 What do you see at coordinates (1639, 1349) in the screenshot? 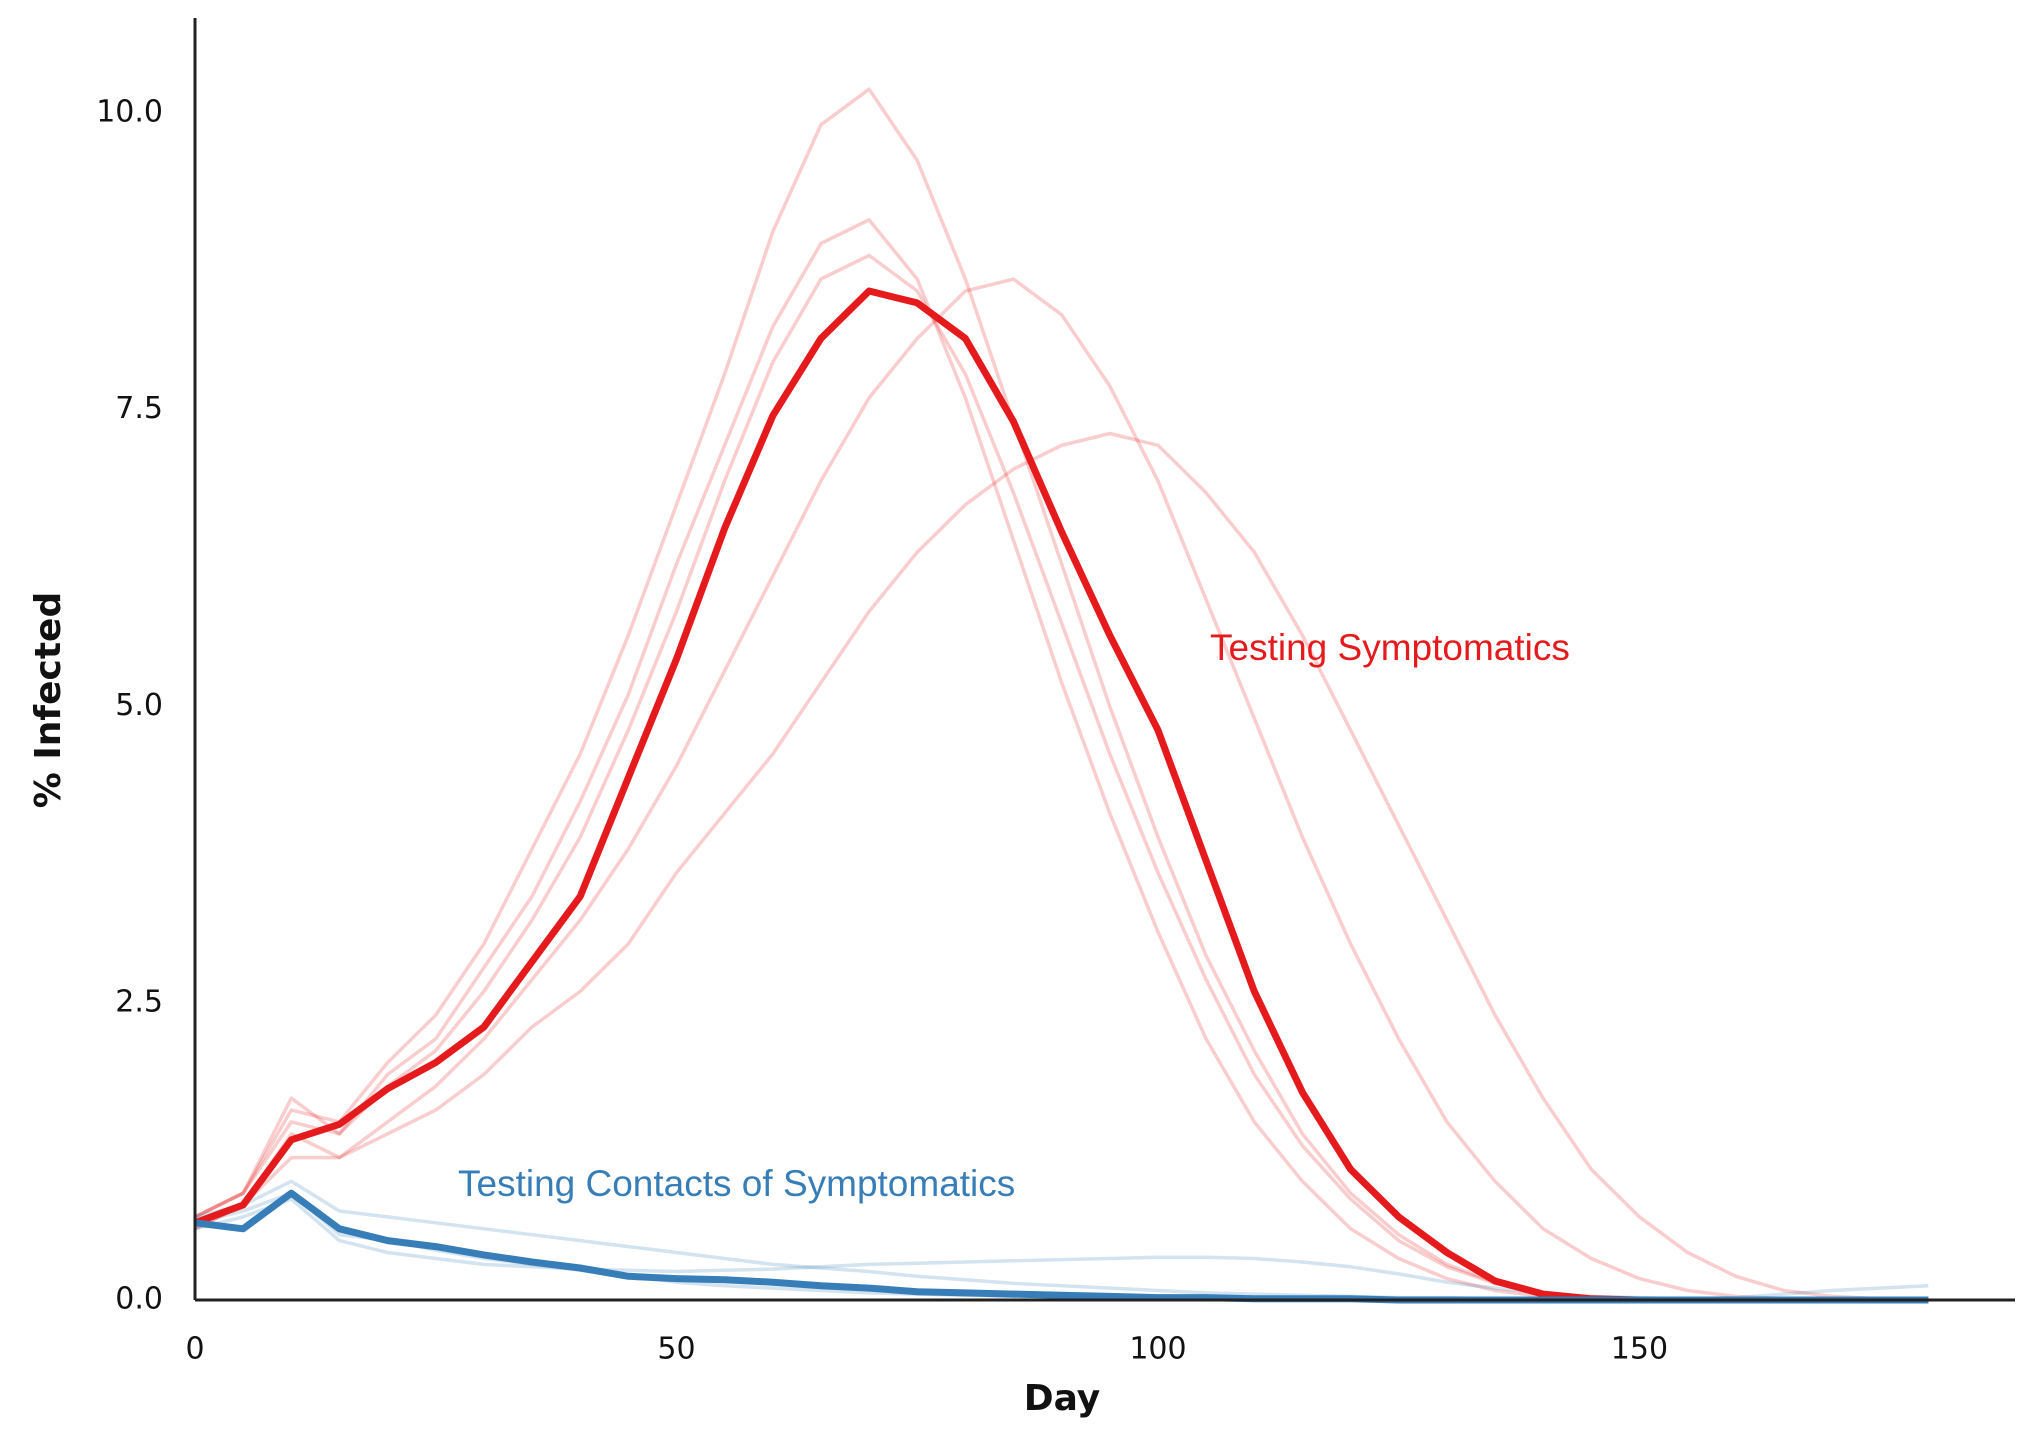
I see `x-tick-label: 150` at bounding box center [1639, 1349].